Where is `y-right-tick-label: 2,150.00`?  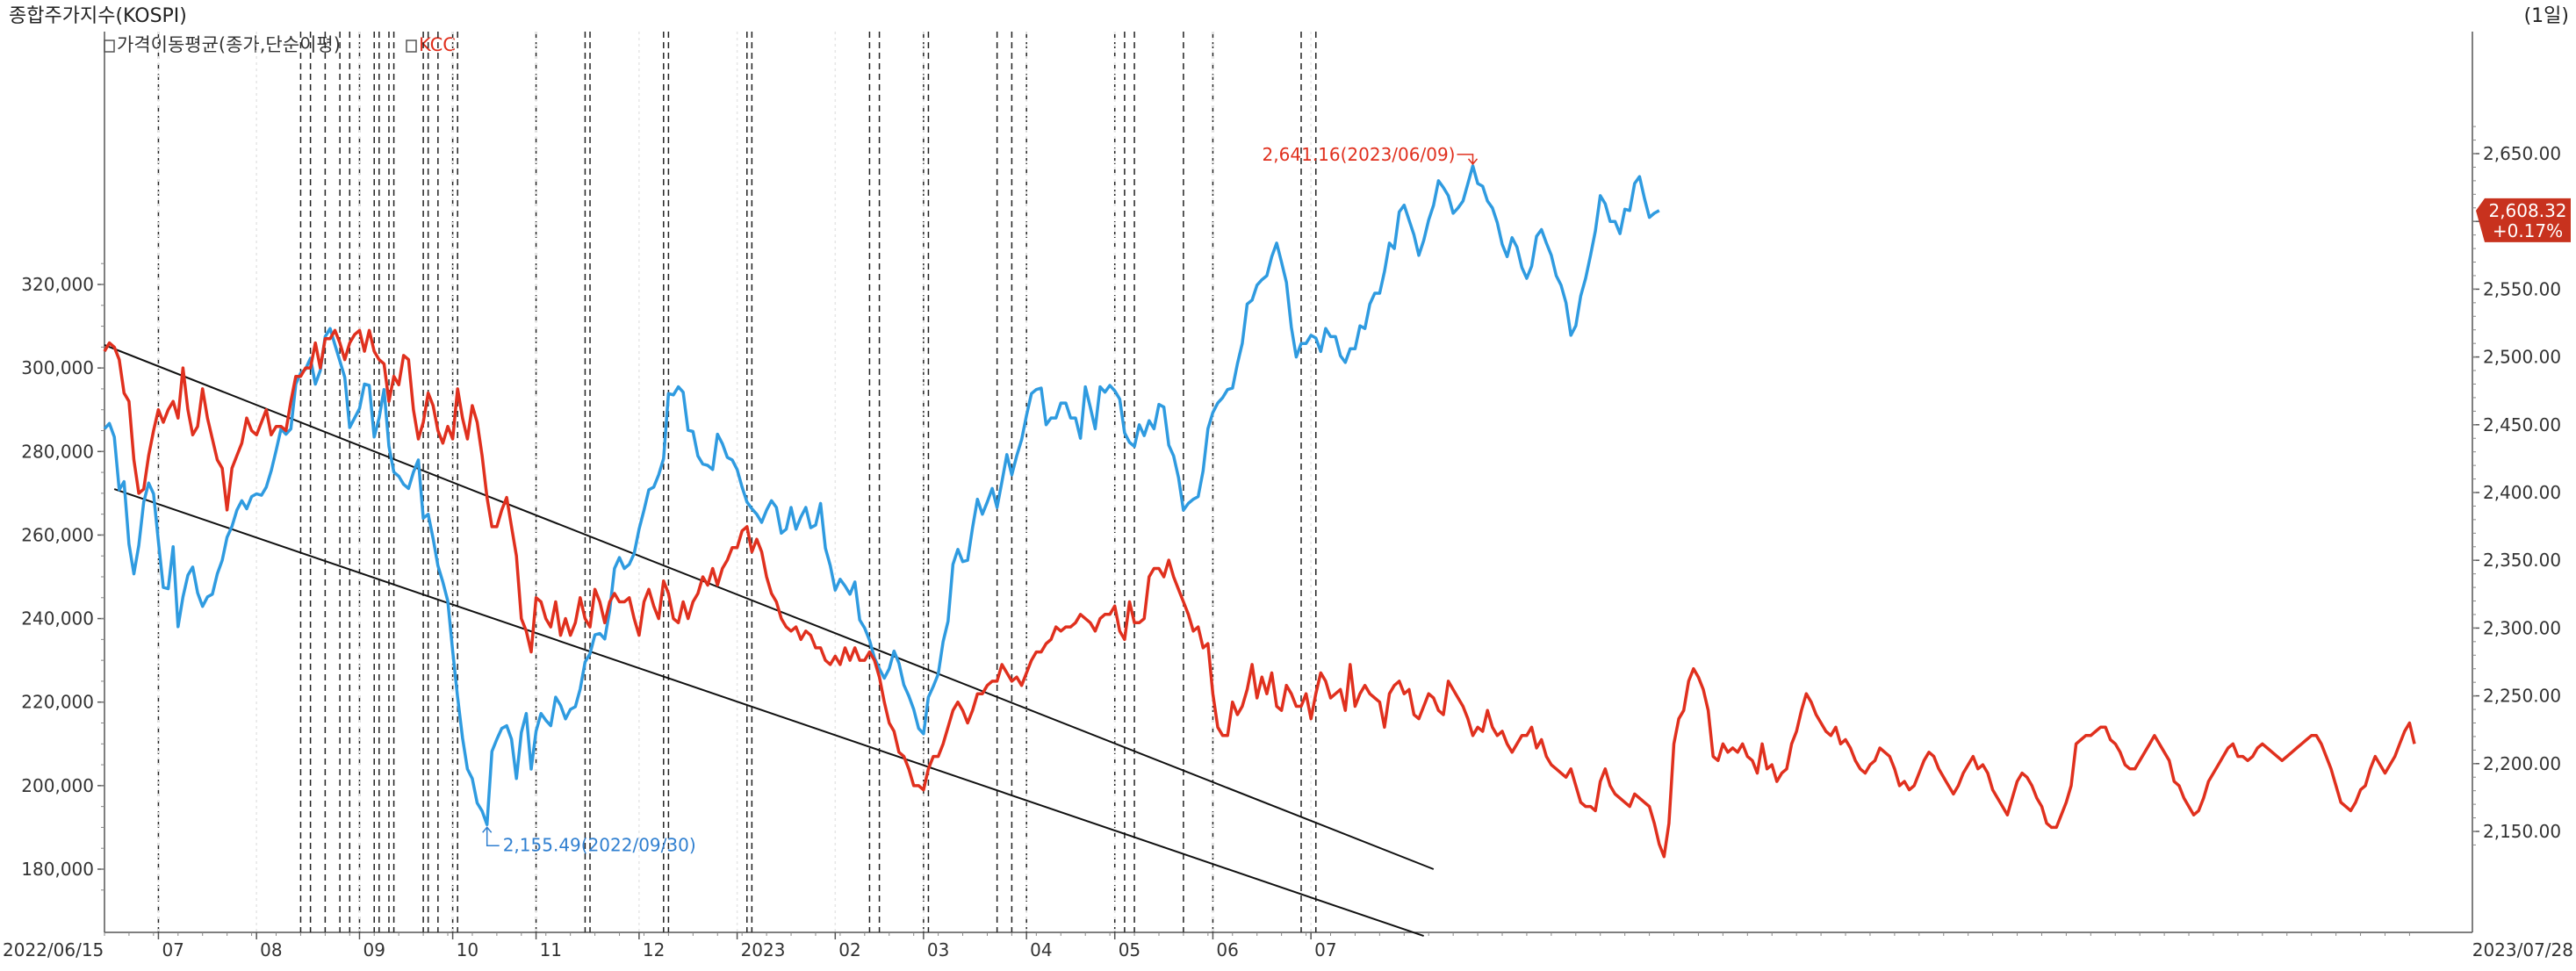 y-right-tick-label: 2,150.00 is located at coordinates (2522, 831).